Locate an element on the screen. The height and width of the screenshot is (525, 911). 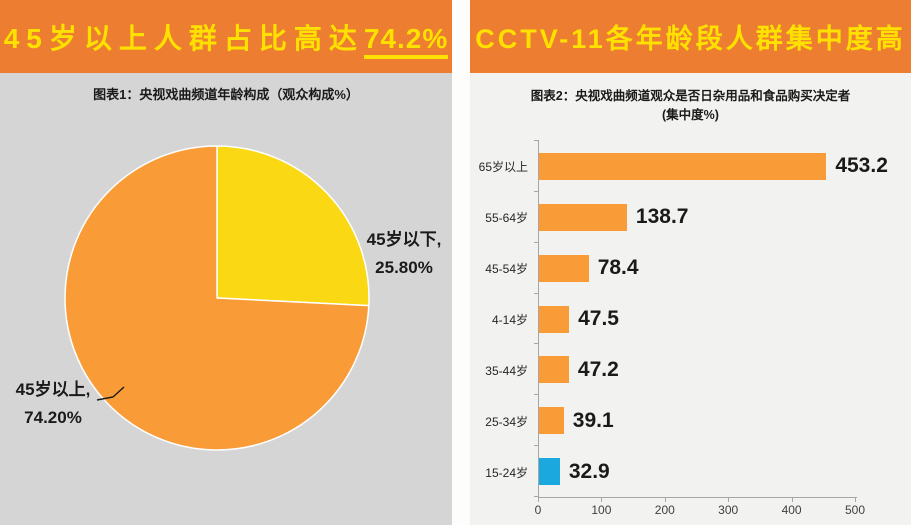
x-tick-label-500: 500 is located at coordinates (855, 510).